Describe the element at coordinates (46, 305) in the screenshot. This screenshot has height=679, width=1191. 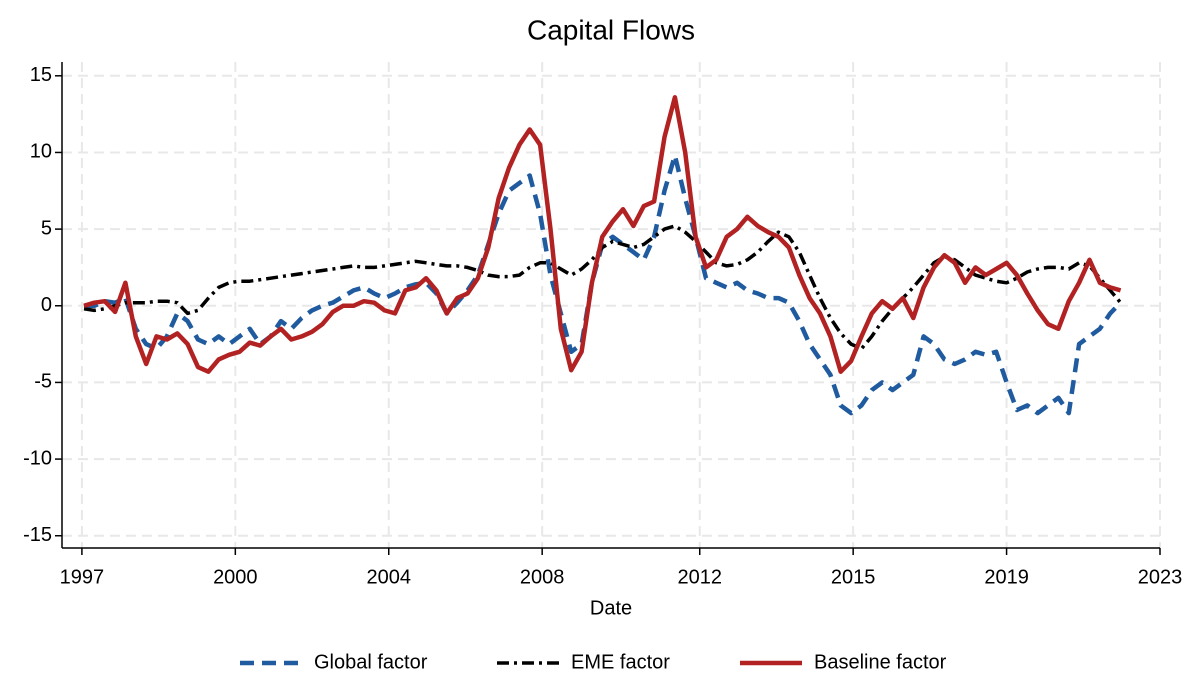
I see `y-tick-label: 0` at that location.